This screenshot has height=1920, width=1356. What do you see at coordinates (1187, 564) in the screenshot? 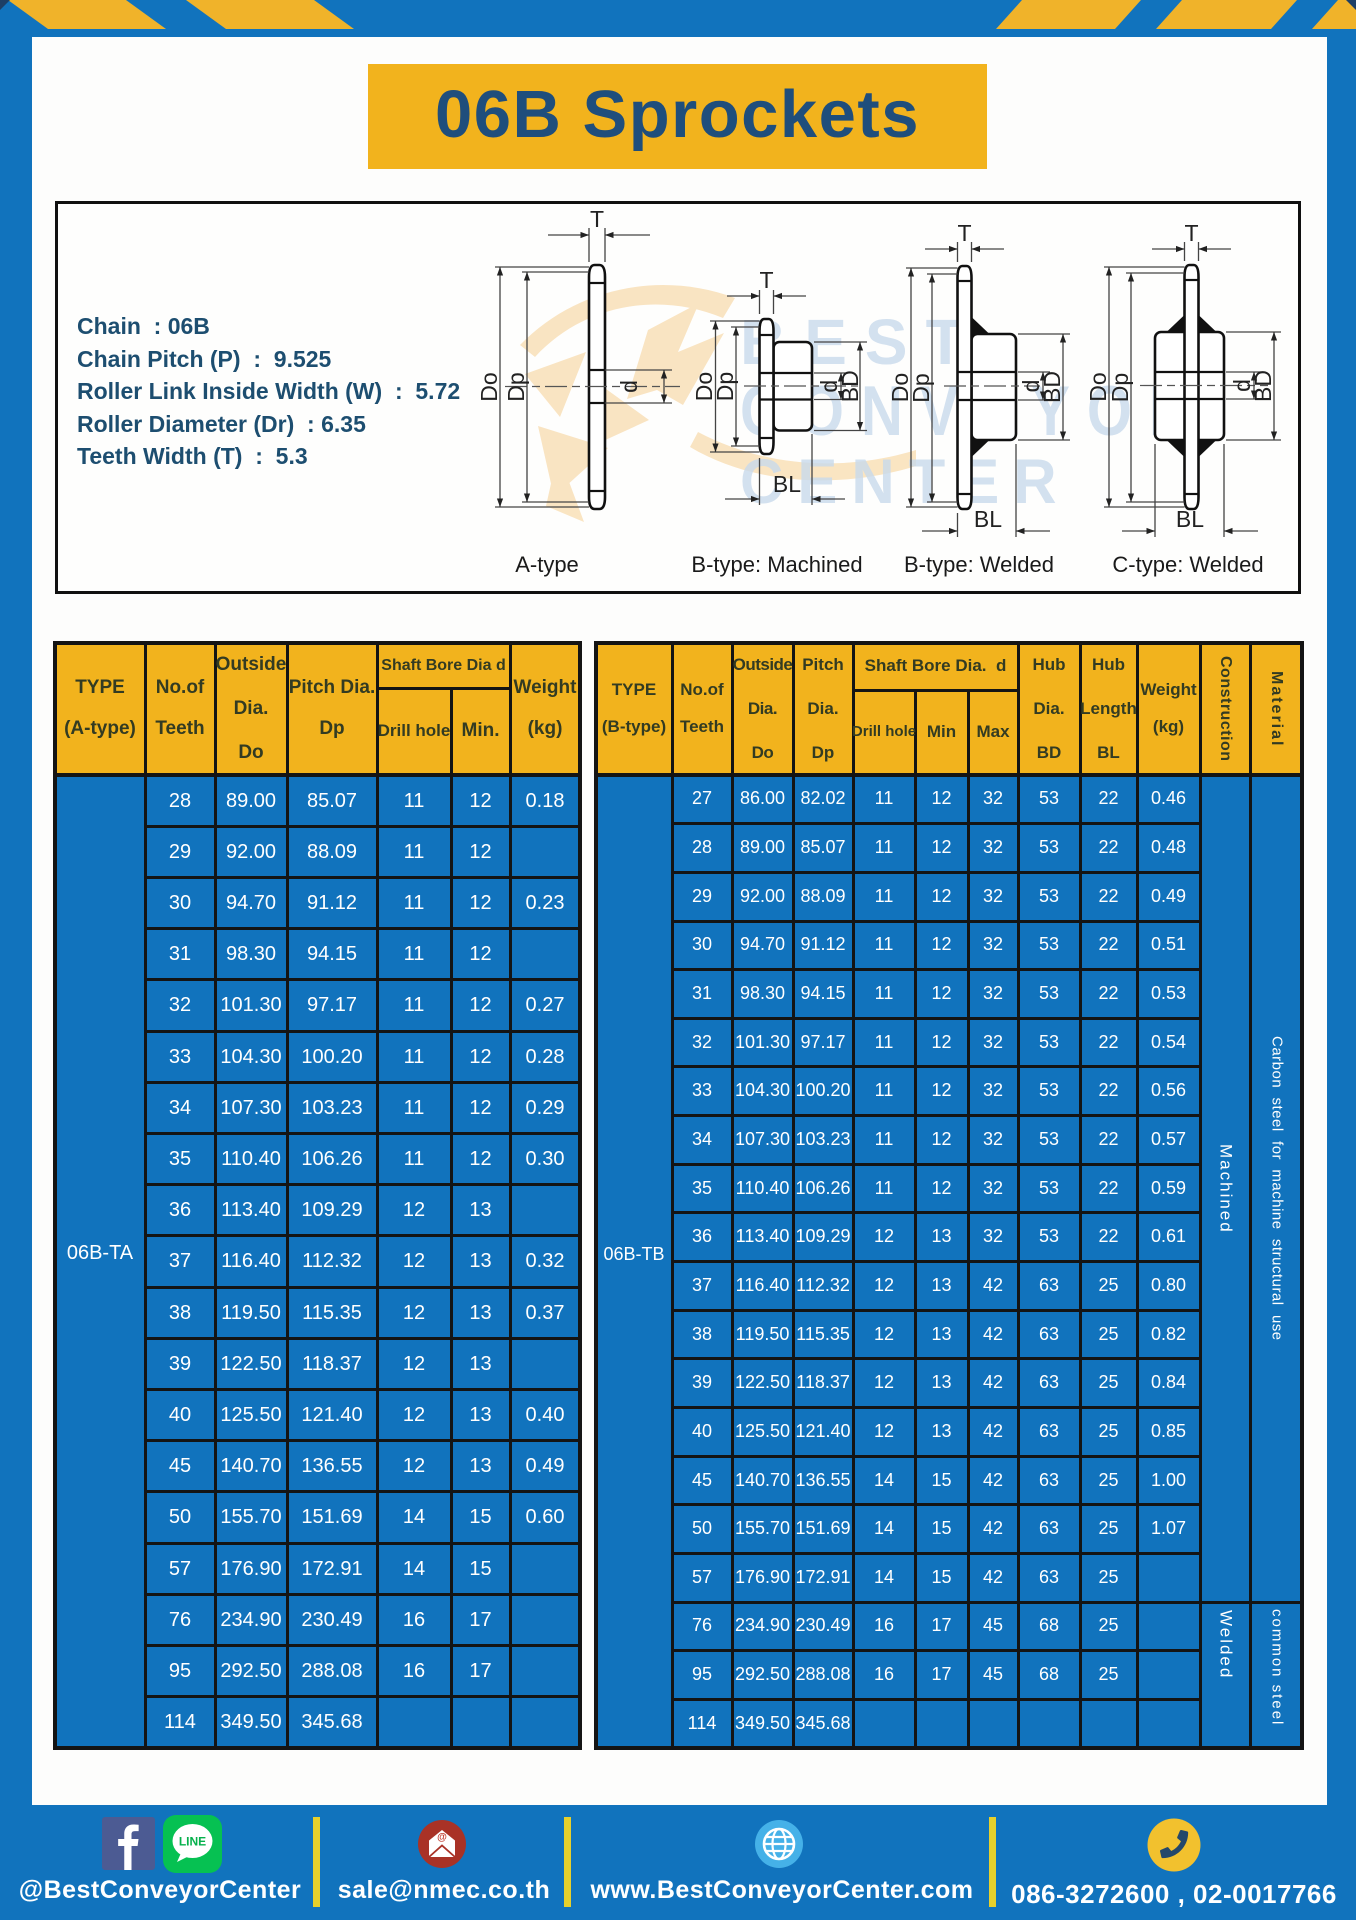
I see `svg-text: C-type: Welded` at bounding box center [1187, 564].